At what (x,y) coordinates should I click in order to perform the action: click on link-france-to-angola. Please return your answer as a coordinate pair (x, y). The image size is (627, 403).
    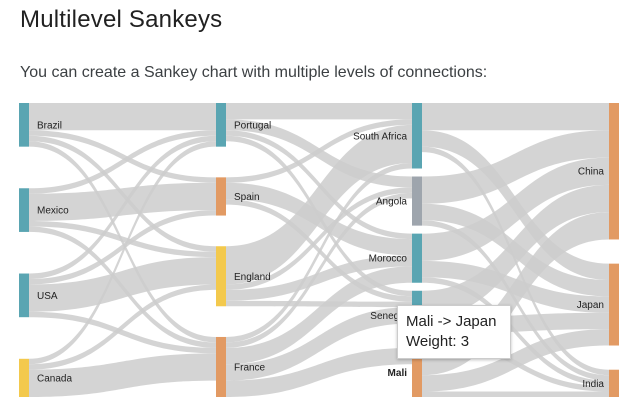
    Looking at the image, I should click on (319, 270).